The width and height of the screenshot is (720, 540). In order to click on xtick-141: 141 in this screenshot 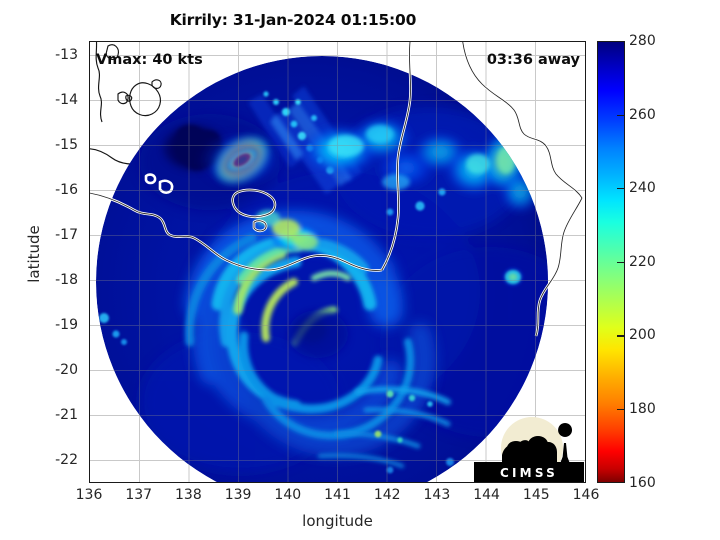, I will do `click(337, 495)`.